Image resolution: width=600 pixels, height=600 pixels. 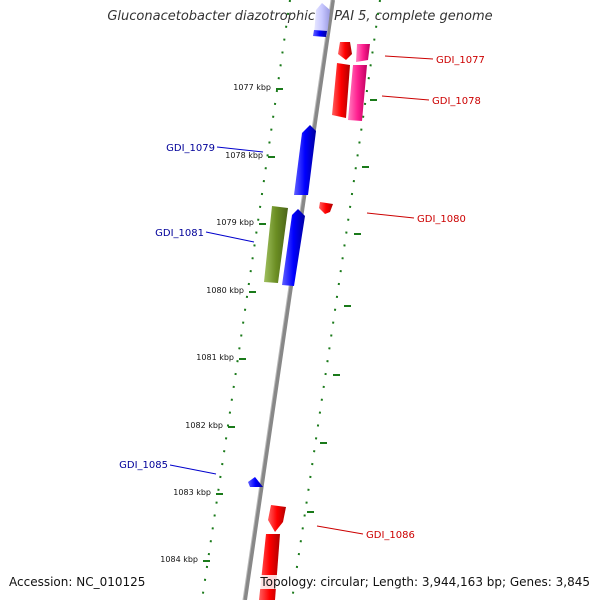 I want to click on gene-label-gdi-1085: GDI_1085, so click(x=143, y=465).